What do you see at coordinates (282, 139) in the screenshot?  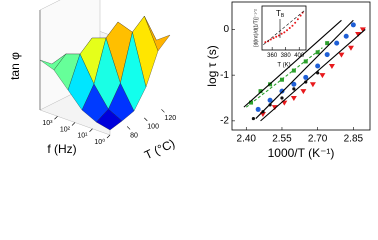 I see `x-tick-label: 2.55` at bounding box center [282, 139].